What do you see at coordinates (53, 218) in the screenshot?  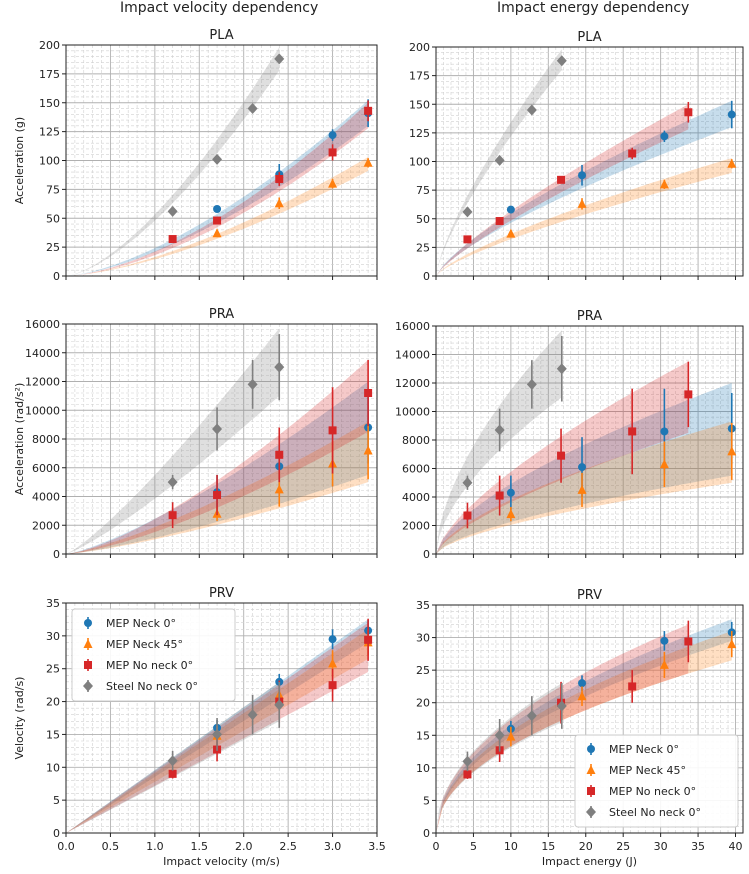 I see `y-tick-label: 50` at bounding box center [53, 218].